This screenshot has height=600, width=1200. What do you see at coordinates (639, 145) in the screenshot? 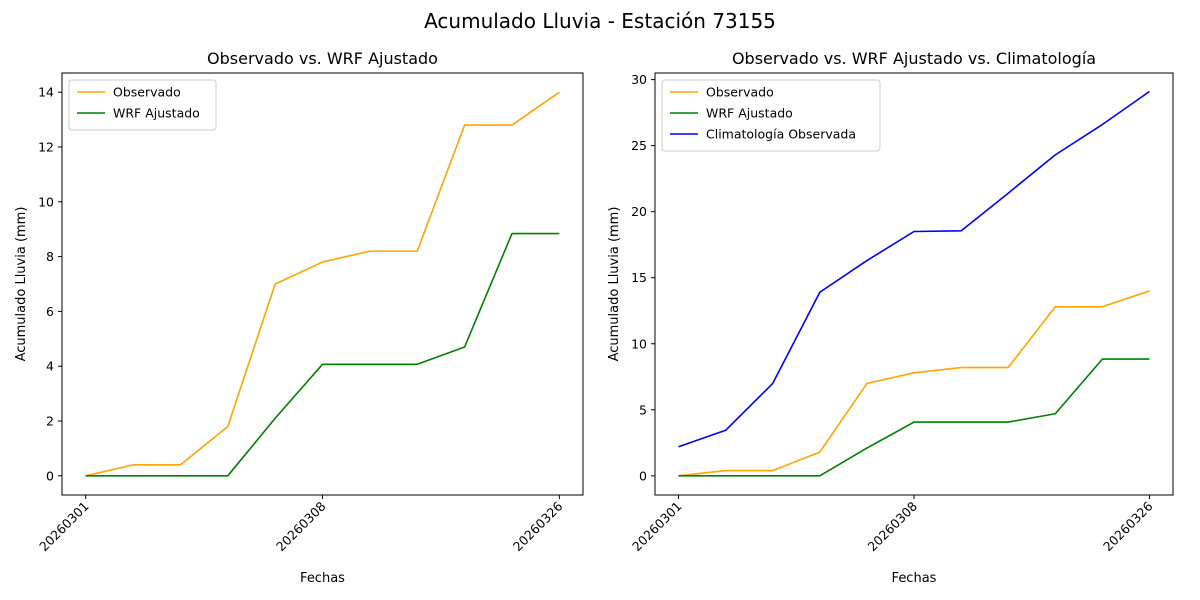
I see `y-tick-label: 25` at bounding box center [639, 145].